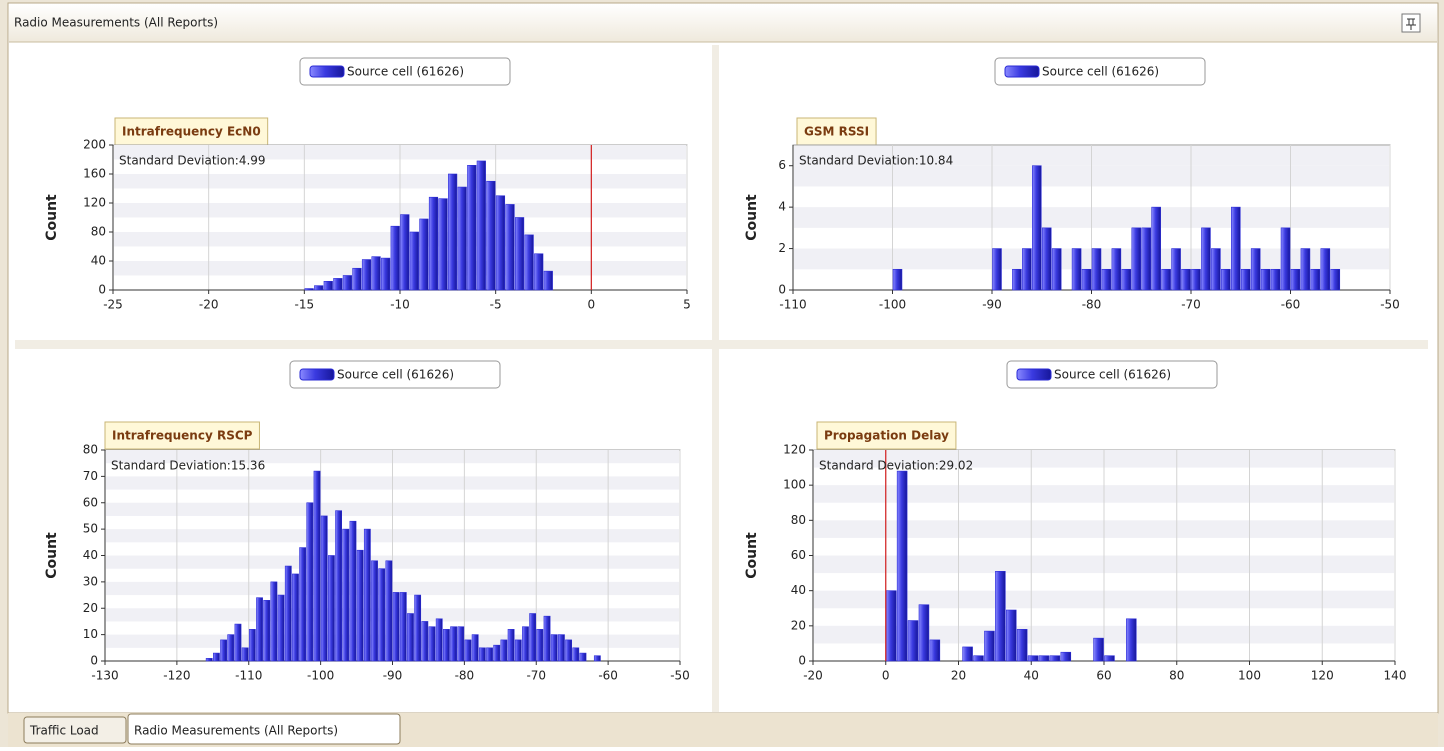 Image resolution: width=1444 pixels, height=751 pixels. I want to click on h-splitter, so click(721, 344).